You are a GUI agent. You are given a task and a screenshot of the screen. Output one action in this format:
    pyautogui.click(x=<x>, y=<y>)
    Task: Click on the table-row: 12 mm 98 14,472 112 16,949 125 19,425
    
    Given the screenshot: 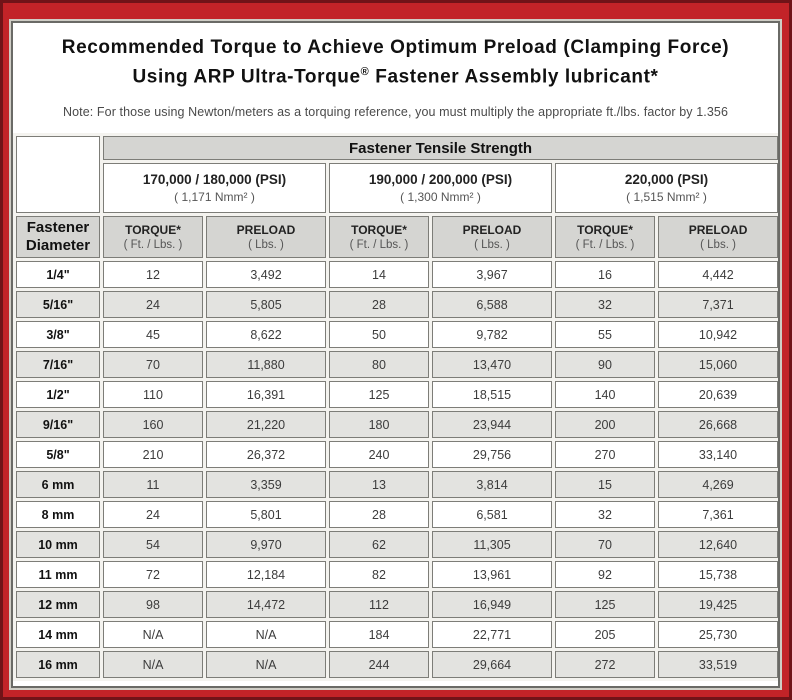 What is the action you would take?
    pyautogui.click(x=397, y=605)
    